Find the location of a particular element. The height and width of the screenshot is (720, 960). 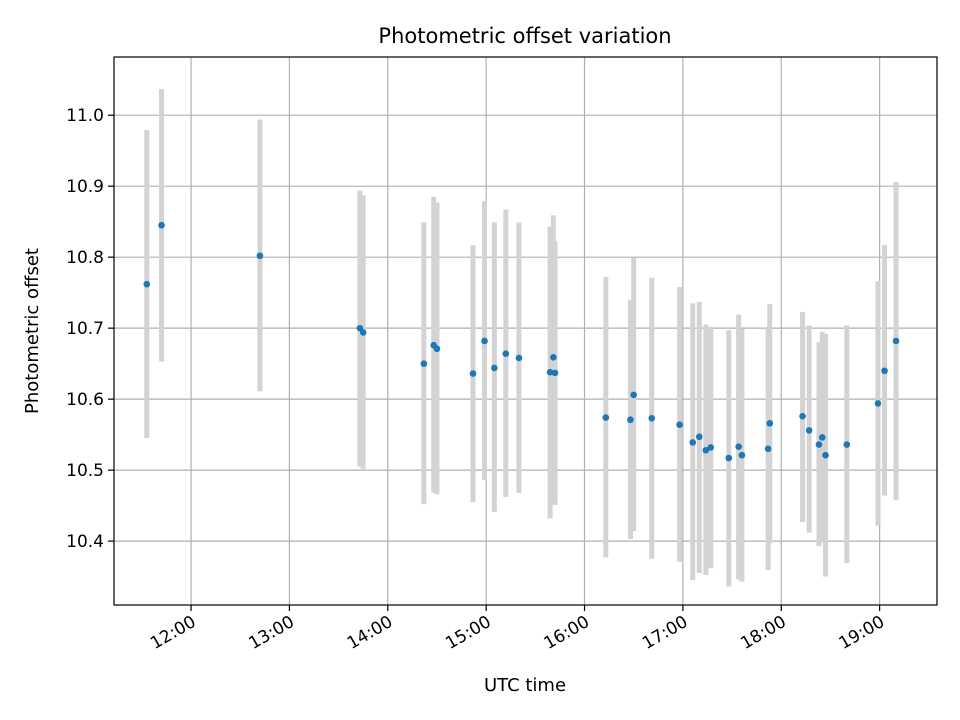

y-tick-label: 10.6 is located at coordinates (85, 400).